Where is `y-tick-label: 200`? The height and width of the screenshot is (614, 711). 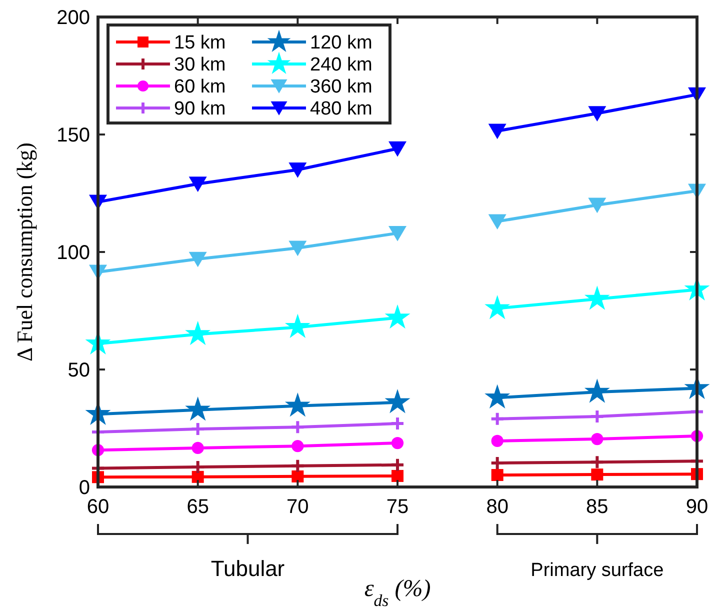
y-tick-label: 200 is located at coordinates (73, 18).